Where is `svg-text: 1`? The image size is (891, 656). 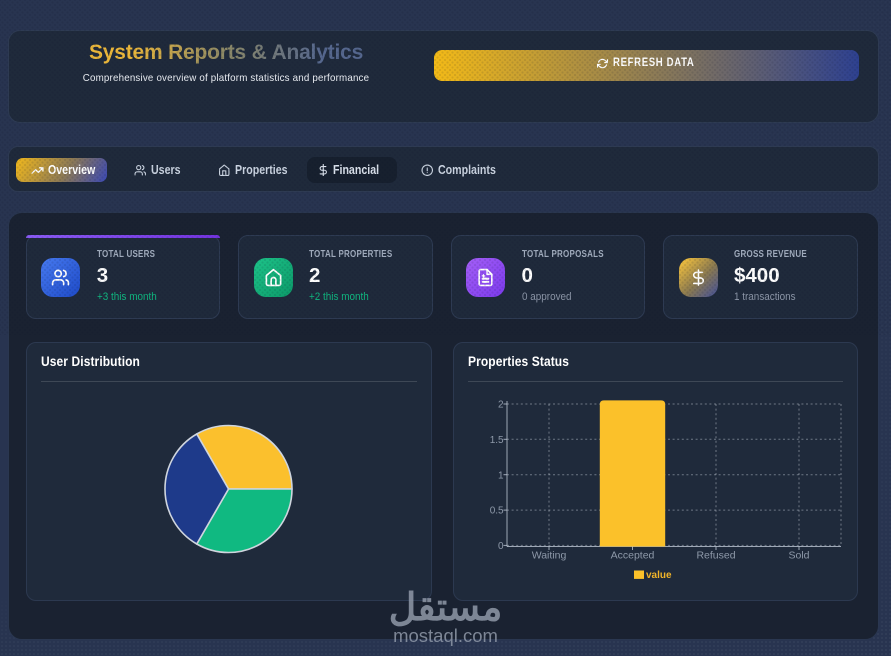 svg-text: 1 is located at coordinates (501, 475).